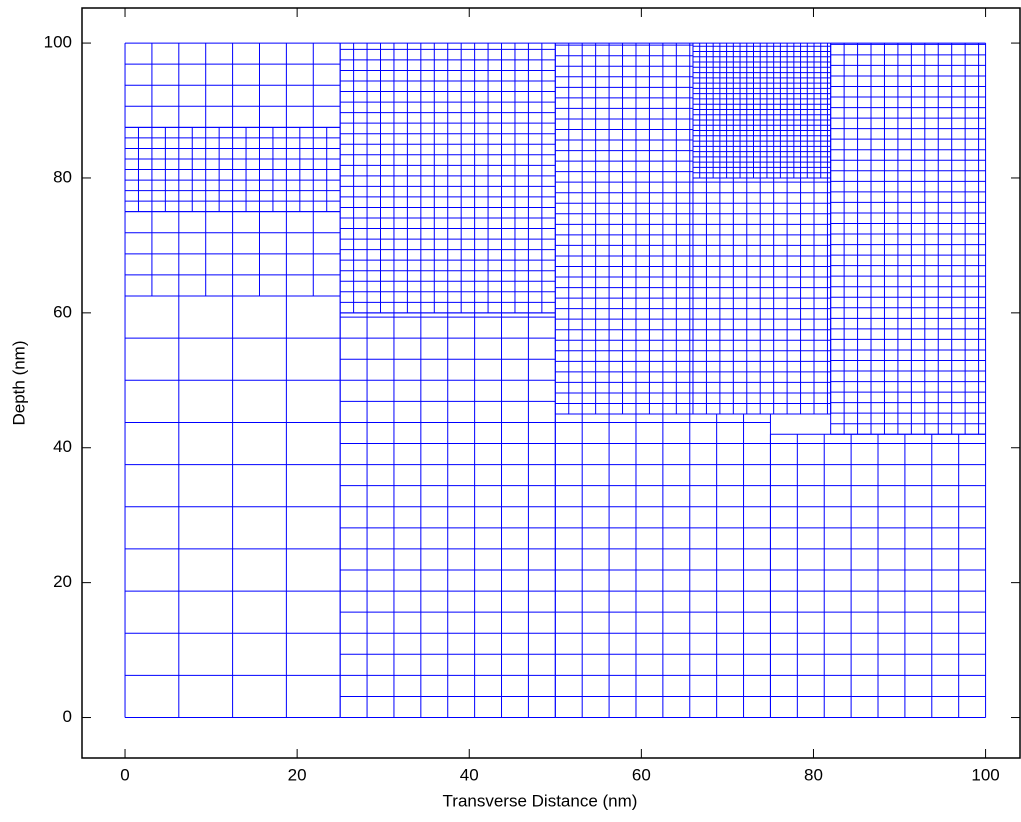 This screenshot has width=1021, height=822. What do you see at coordinates (540, 800) in the screenshot?
I see `x-axis-label: Transverse Distance (nm)` at bounding box center [540, 800].